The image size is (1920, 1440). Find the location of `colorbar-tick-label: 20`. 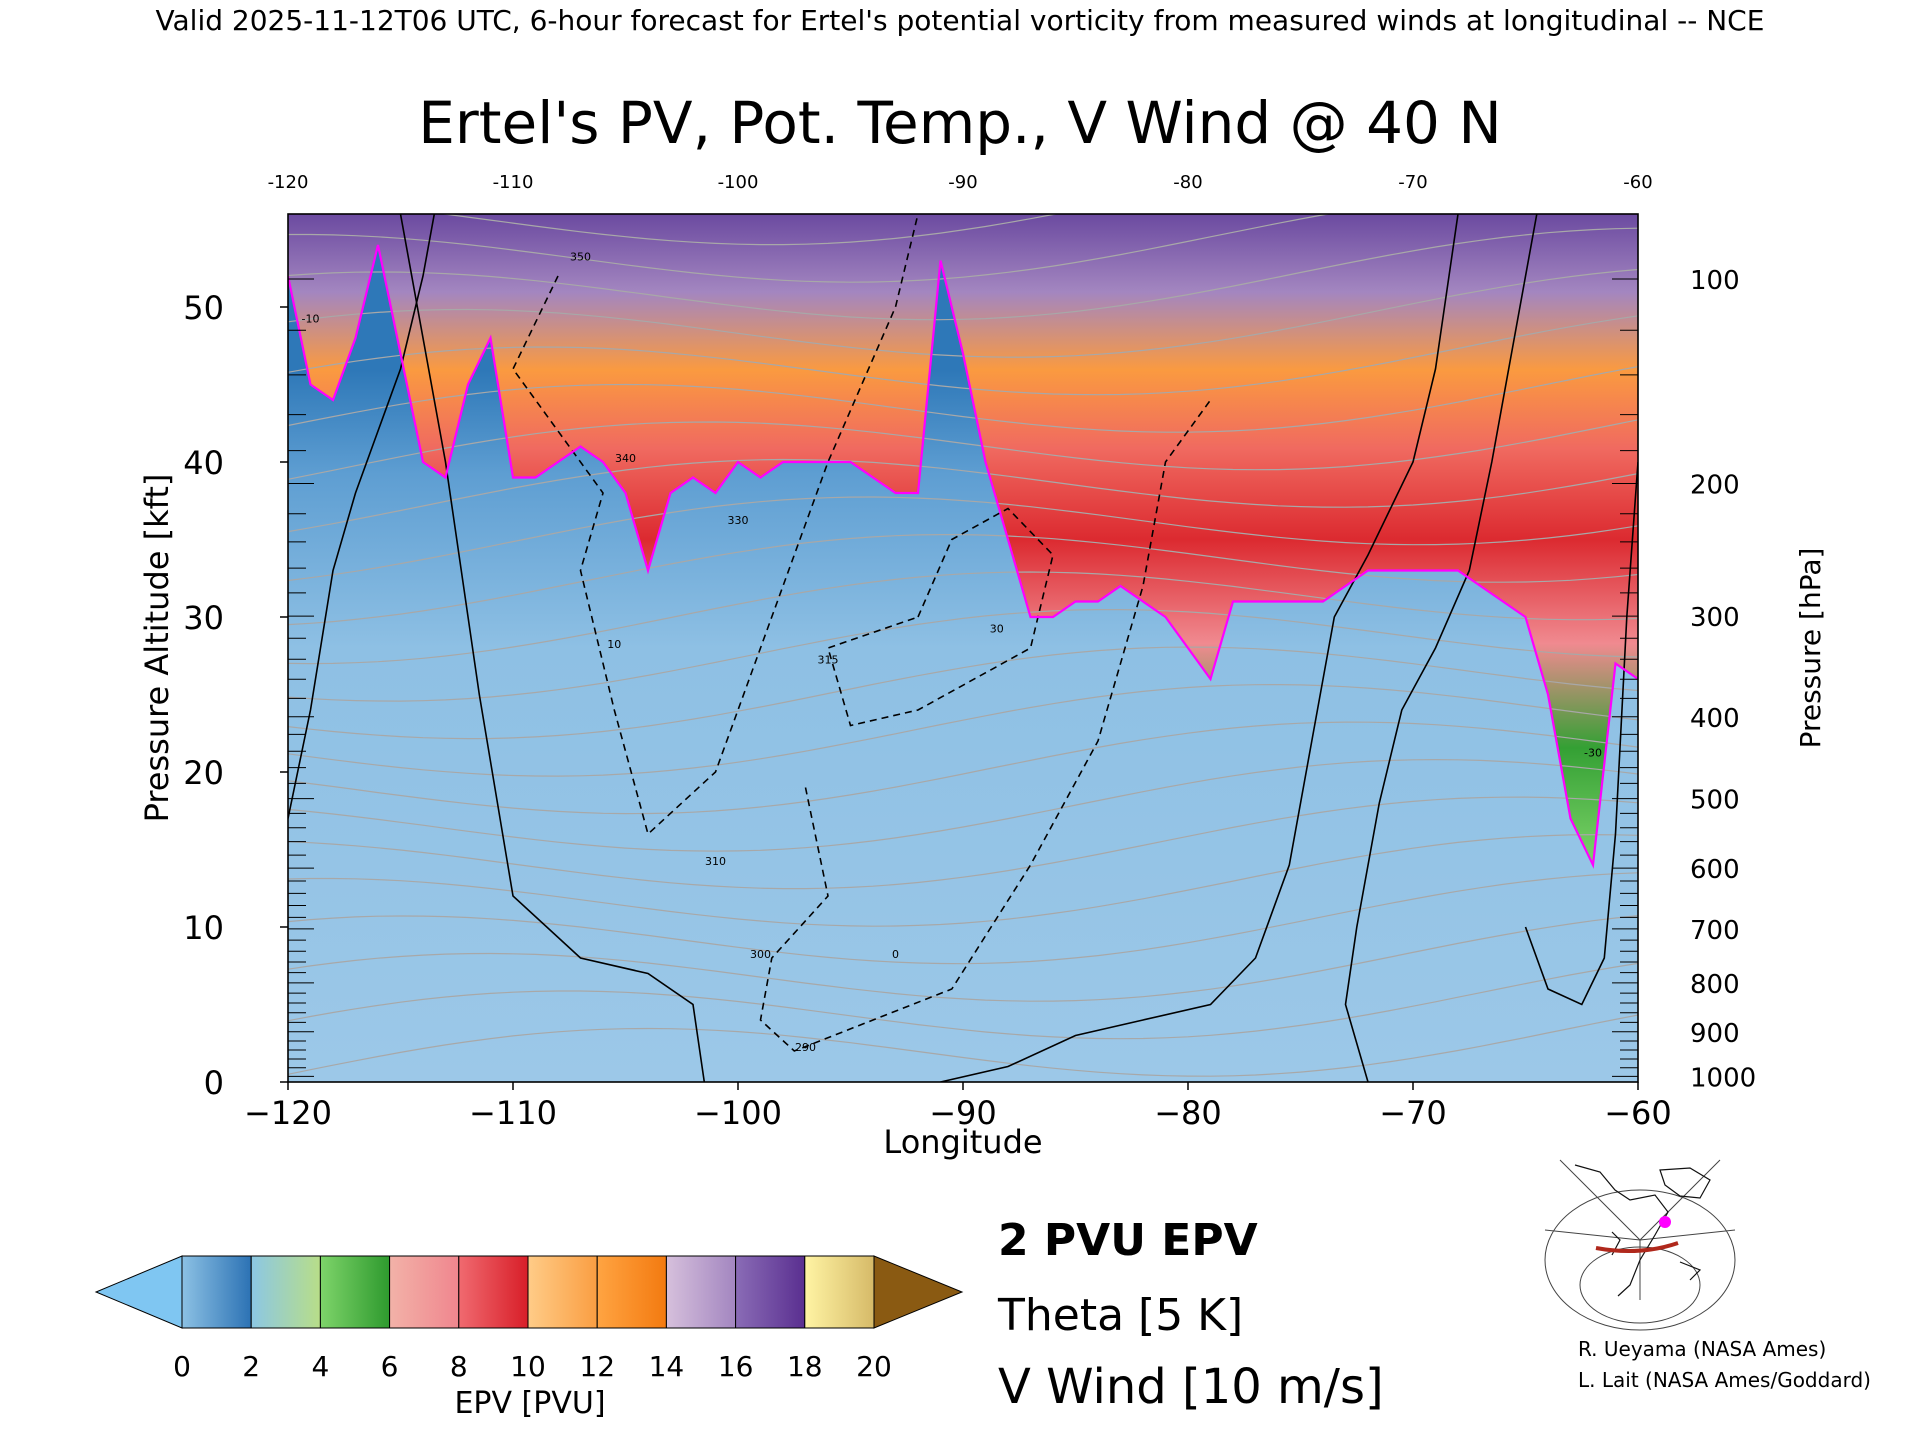

colorbar-tick-label: 20 is located at coordinates (874, 1366).